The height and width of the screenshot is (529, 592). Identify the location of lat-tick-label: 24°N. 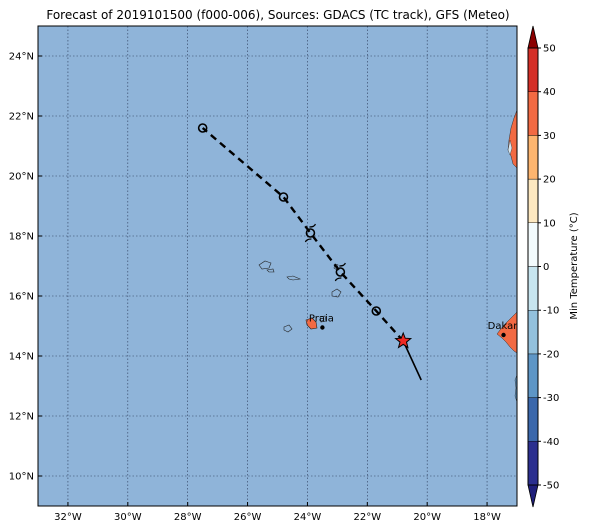
(21, 57).